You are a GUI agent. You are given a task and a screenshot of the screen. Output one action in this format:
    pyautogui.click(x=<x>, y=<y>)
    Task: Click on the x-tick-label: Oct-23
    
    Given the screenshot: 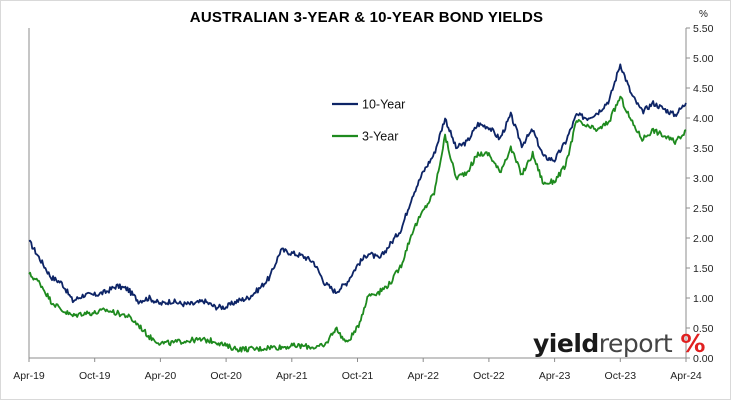 What is the action you would take?
    pyautogui.click(x=621, y=376)
    